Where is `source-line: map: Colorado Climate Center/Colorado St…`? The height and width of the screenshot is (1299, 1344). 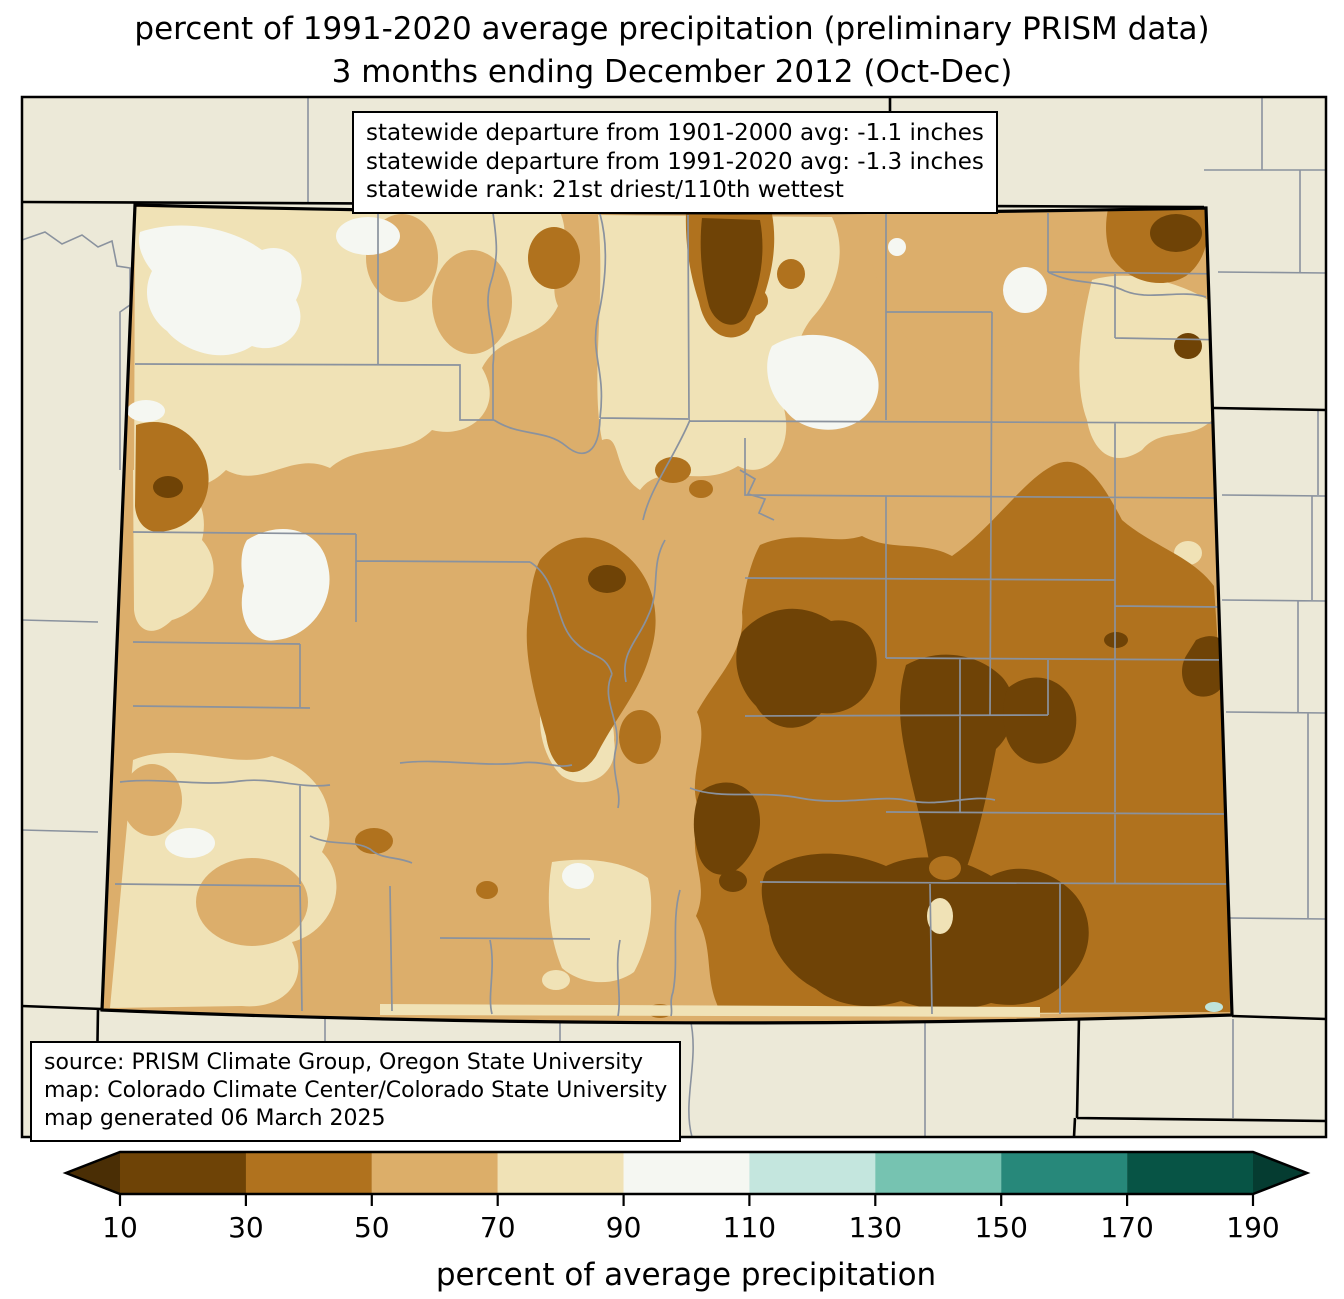 source-line: map: Colorado Climate Center/Colorado St… is located at coordinates (356, 1090).